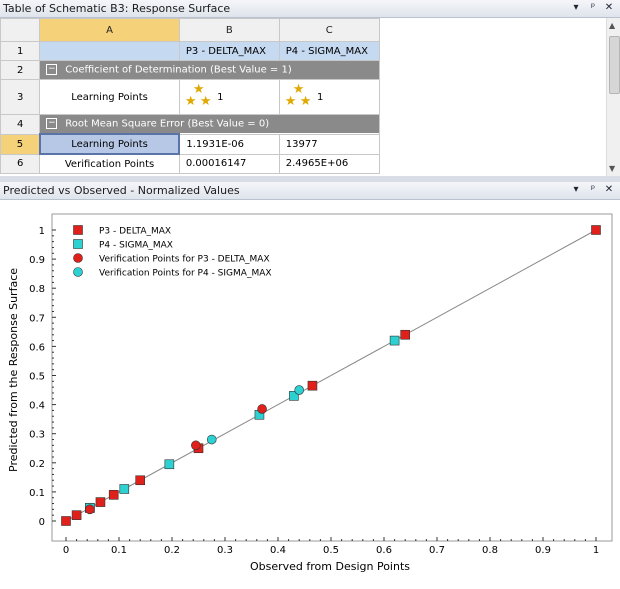 This screenshot has width=620, height=589. What do you see at coordinates (37, 493) in the screenshot?
I see `y-tick-label: 0.1` at bounding box center [37, 493].